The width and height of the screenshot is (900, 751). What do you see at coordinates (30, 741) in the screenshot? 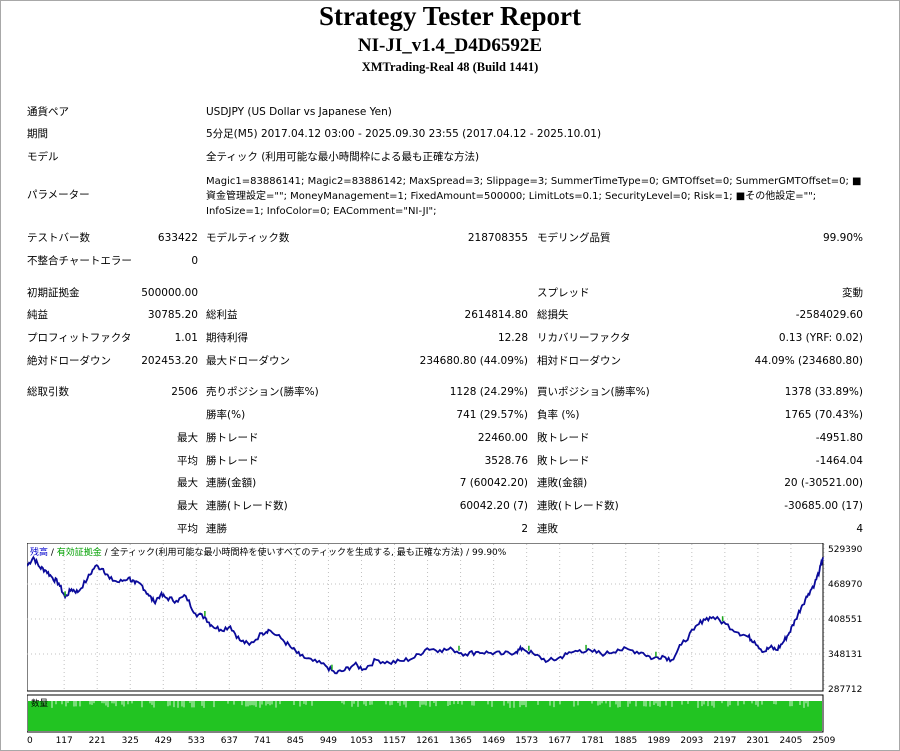
I see `x-tick-label: 0` at bounding box center [30, 741].